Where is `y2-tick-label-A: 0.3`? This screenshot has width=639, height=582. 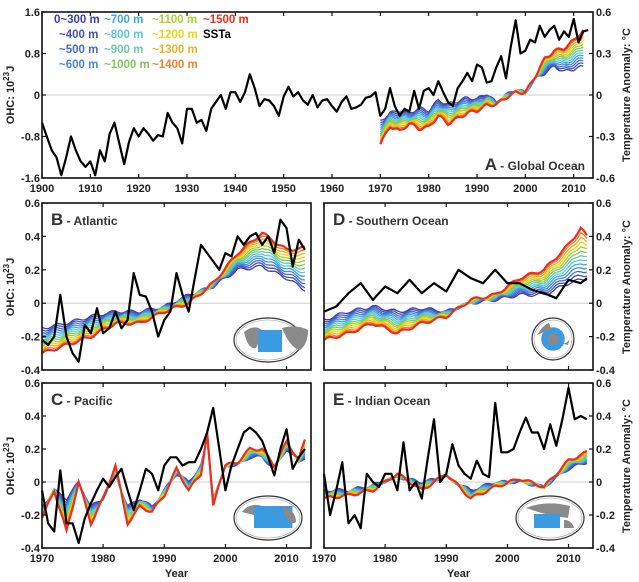 y2-tick-label-A: 0.3 is located at coordinates (603, 55).